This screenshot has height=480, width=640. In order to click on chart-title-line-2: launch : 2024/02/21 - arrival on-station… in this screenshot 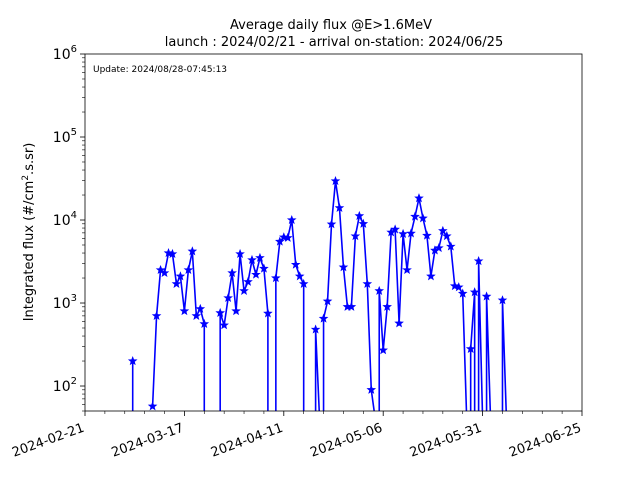, I will do `click(334, 42)`.